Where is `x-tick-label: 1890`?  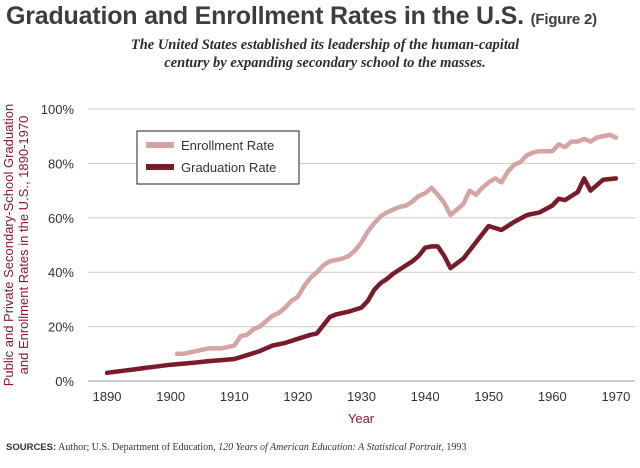 x-tick-label: 1890 is located at coordinates (107, 396).